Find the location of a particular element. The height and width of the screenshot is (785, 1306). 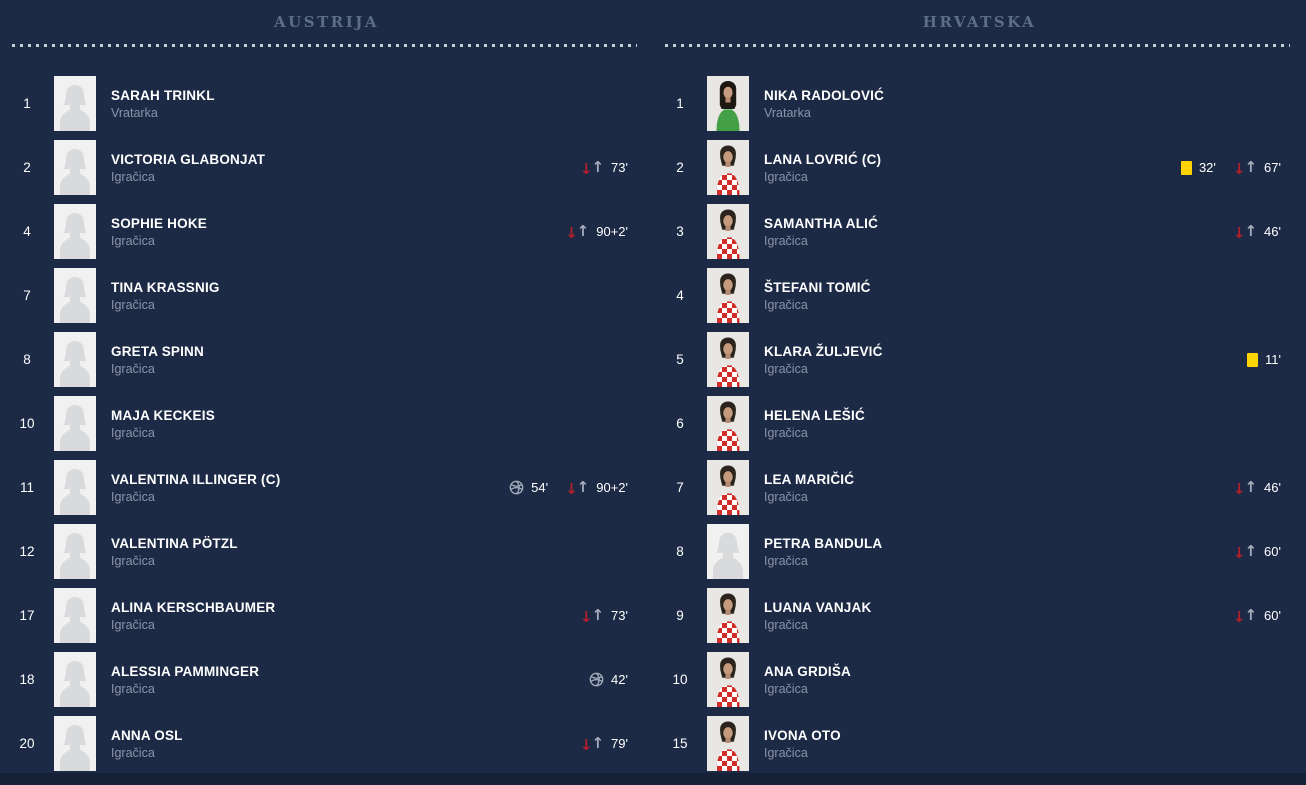

event-list: ↓ ↑ 60' is located at coordinates (1269, 617).